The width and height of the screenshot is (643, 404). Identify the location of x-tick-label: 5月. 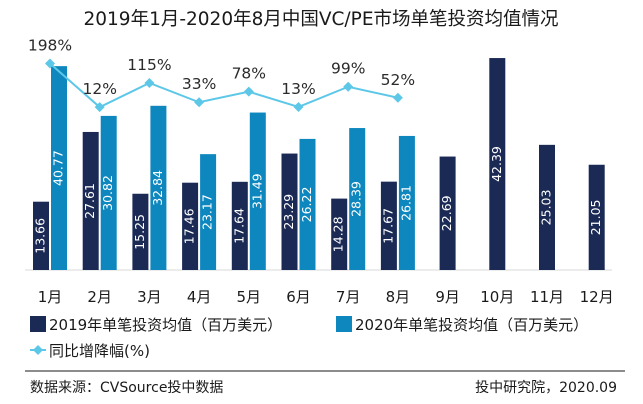
(249, 297).